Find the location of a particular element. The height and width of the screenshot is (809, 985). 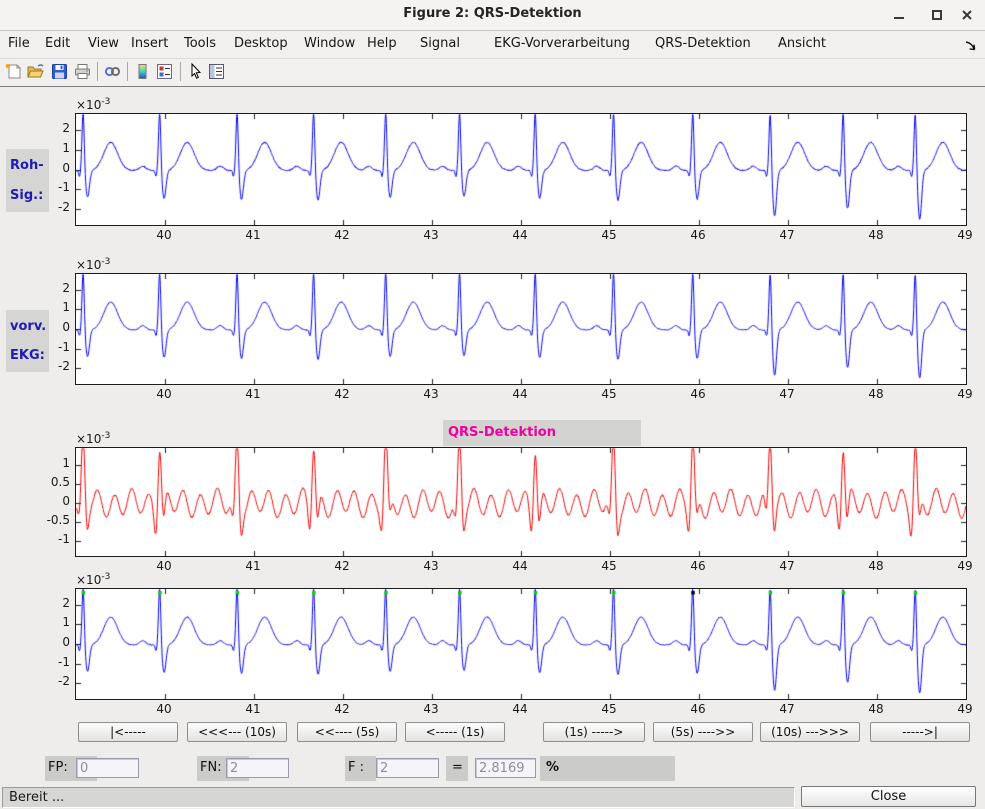

back-5s-button: <<---- (5s) is located at coordinates (347, 732).